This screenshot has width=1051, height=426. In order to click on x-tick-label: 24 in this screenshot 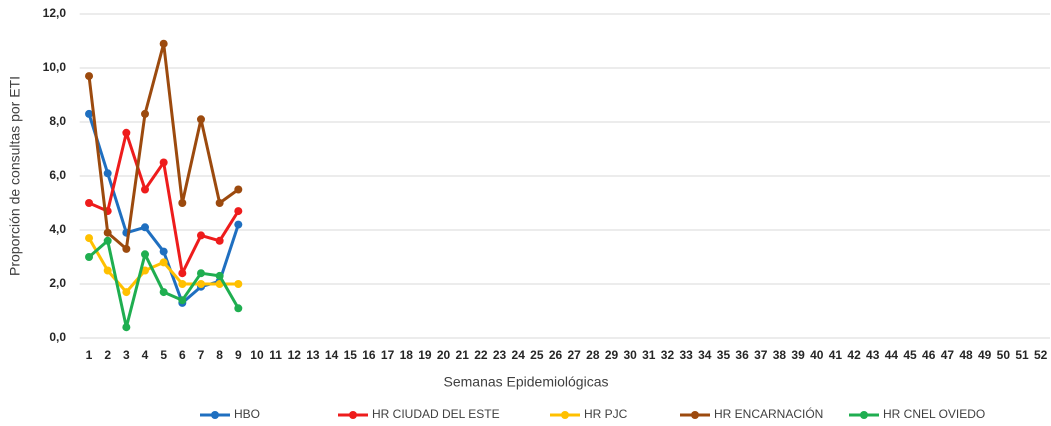, I will do `click(519, 355)`.